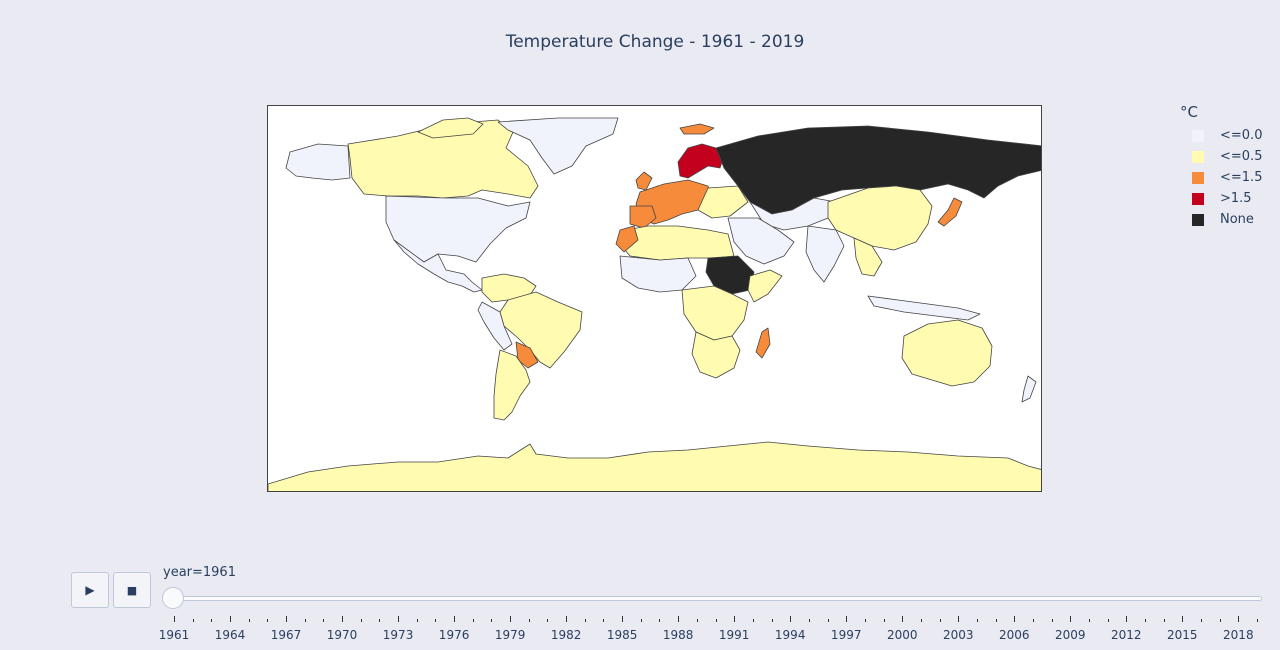  Describe the element at coordinates (1126, 635) in the screenshot. I see `slider-tick-label: 2012` at that location.